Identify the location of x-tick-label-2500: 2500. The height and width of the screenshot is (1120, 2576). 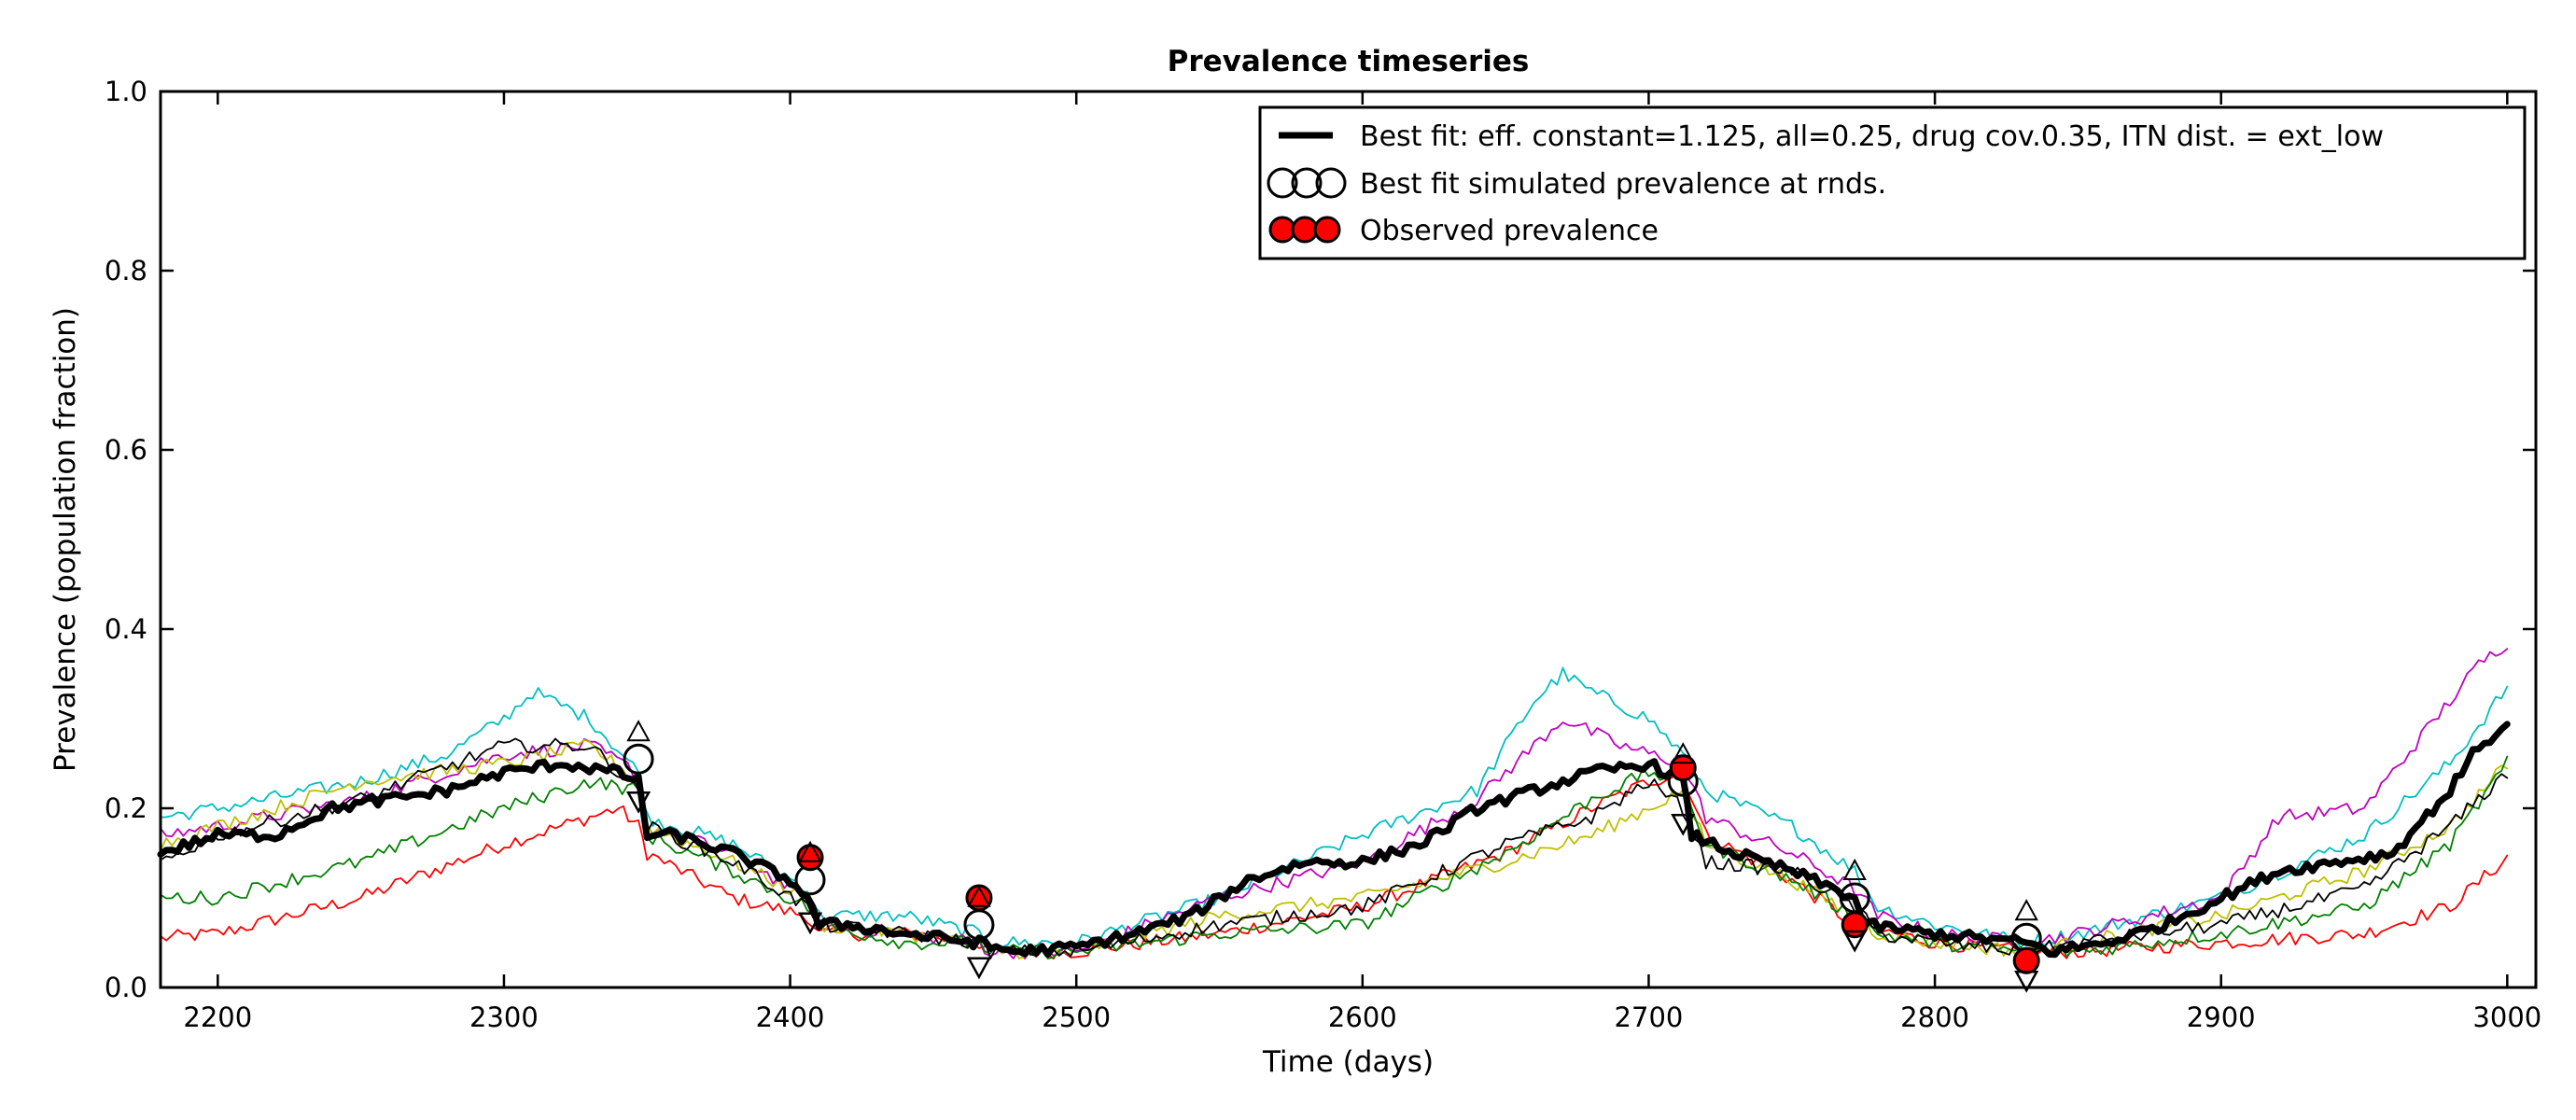
(1076, 1017).